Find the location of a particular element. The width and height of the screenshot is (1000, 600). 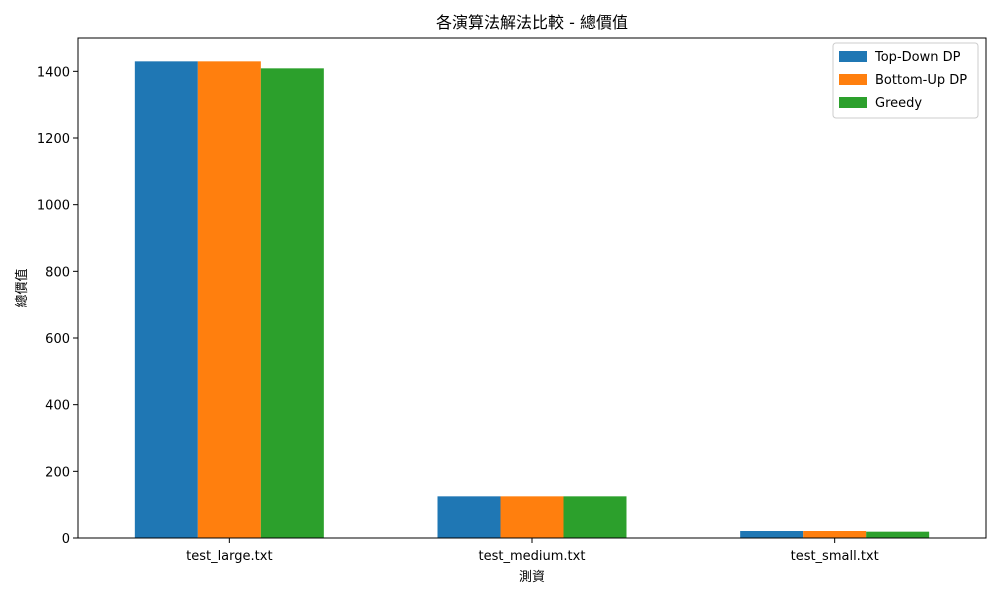

x-axis-label: 測資 is located at coordinates (532, 577).